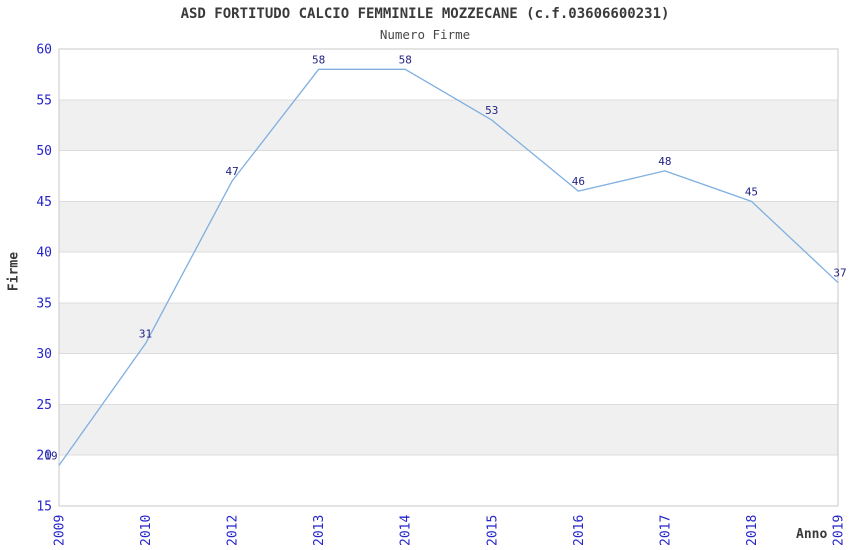 The image size is (850, 550). Describe the element at coordinates (319, 530) in the screenshot. I see `x-tick-label: 2013` at that location.